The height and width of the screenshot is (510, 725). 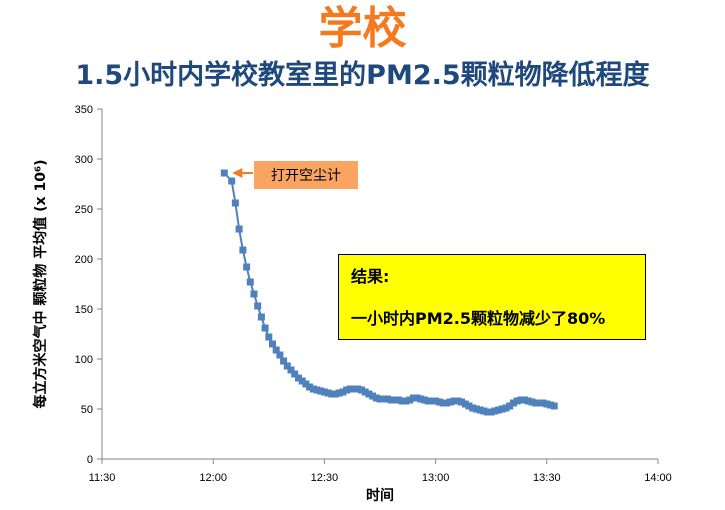 I want to click on callout-arrow, so click(x=242, y=173).